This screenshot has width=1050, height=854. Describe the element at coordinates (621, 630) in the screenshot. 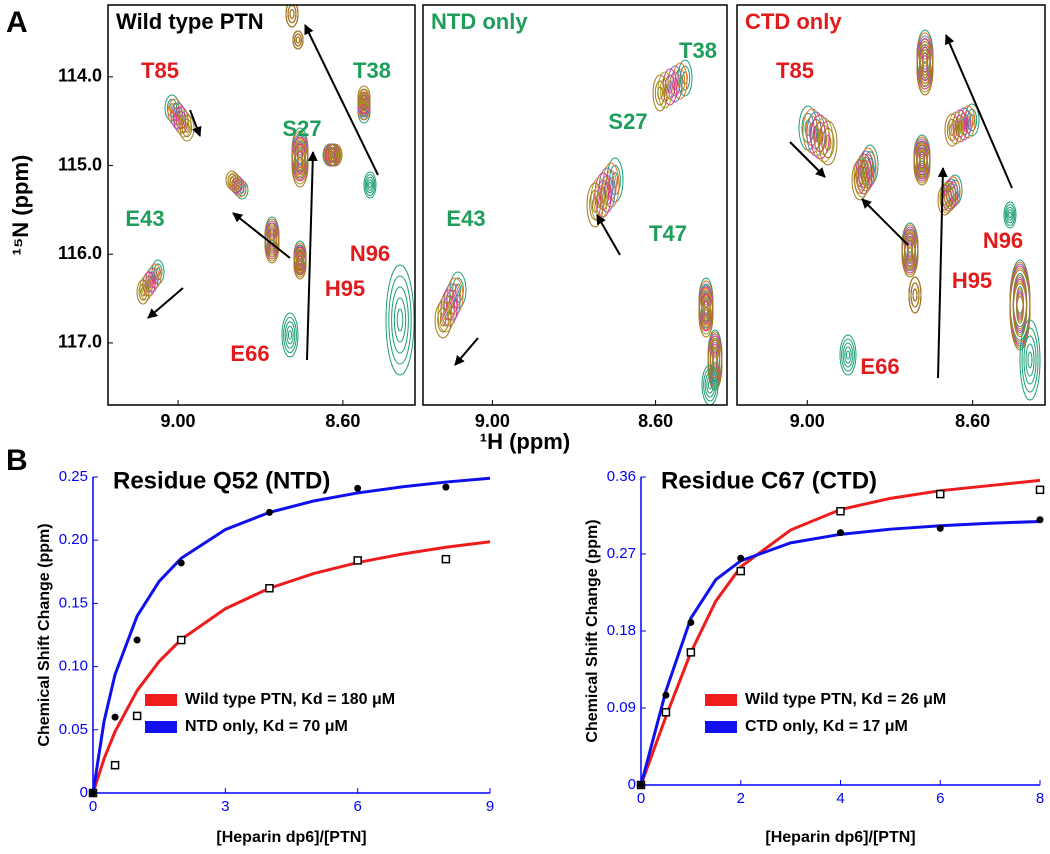

I see `y-tick-label: 0.18` at that location.